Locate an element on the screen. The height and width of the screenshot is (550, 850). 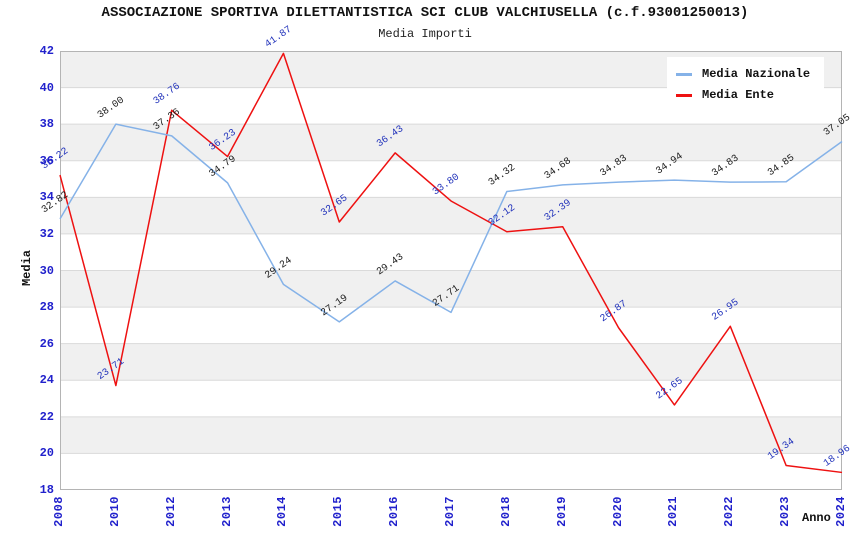
y-tick-label: 28 is located at coordinates (46, 307).